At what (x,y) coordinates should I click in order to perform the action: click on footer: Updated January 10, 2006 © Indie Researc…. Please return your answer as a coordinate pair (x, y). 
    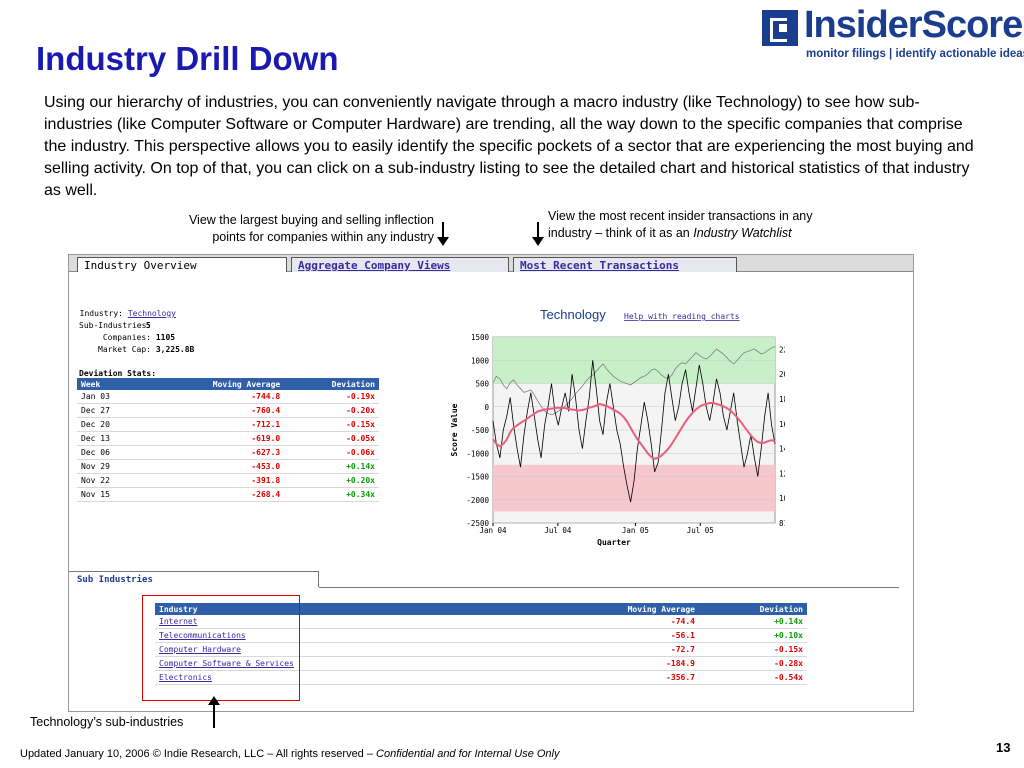
    Looking at the image, I should click on (289, 754).